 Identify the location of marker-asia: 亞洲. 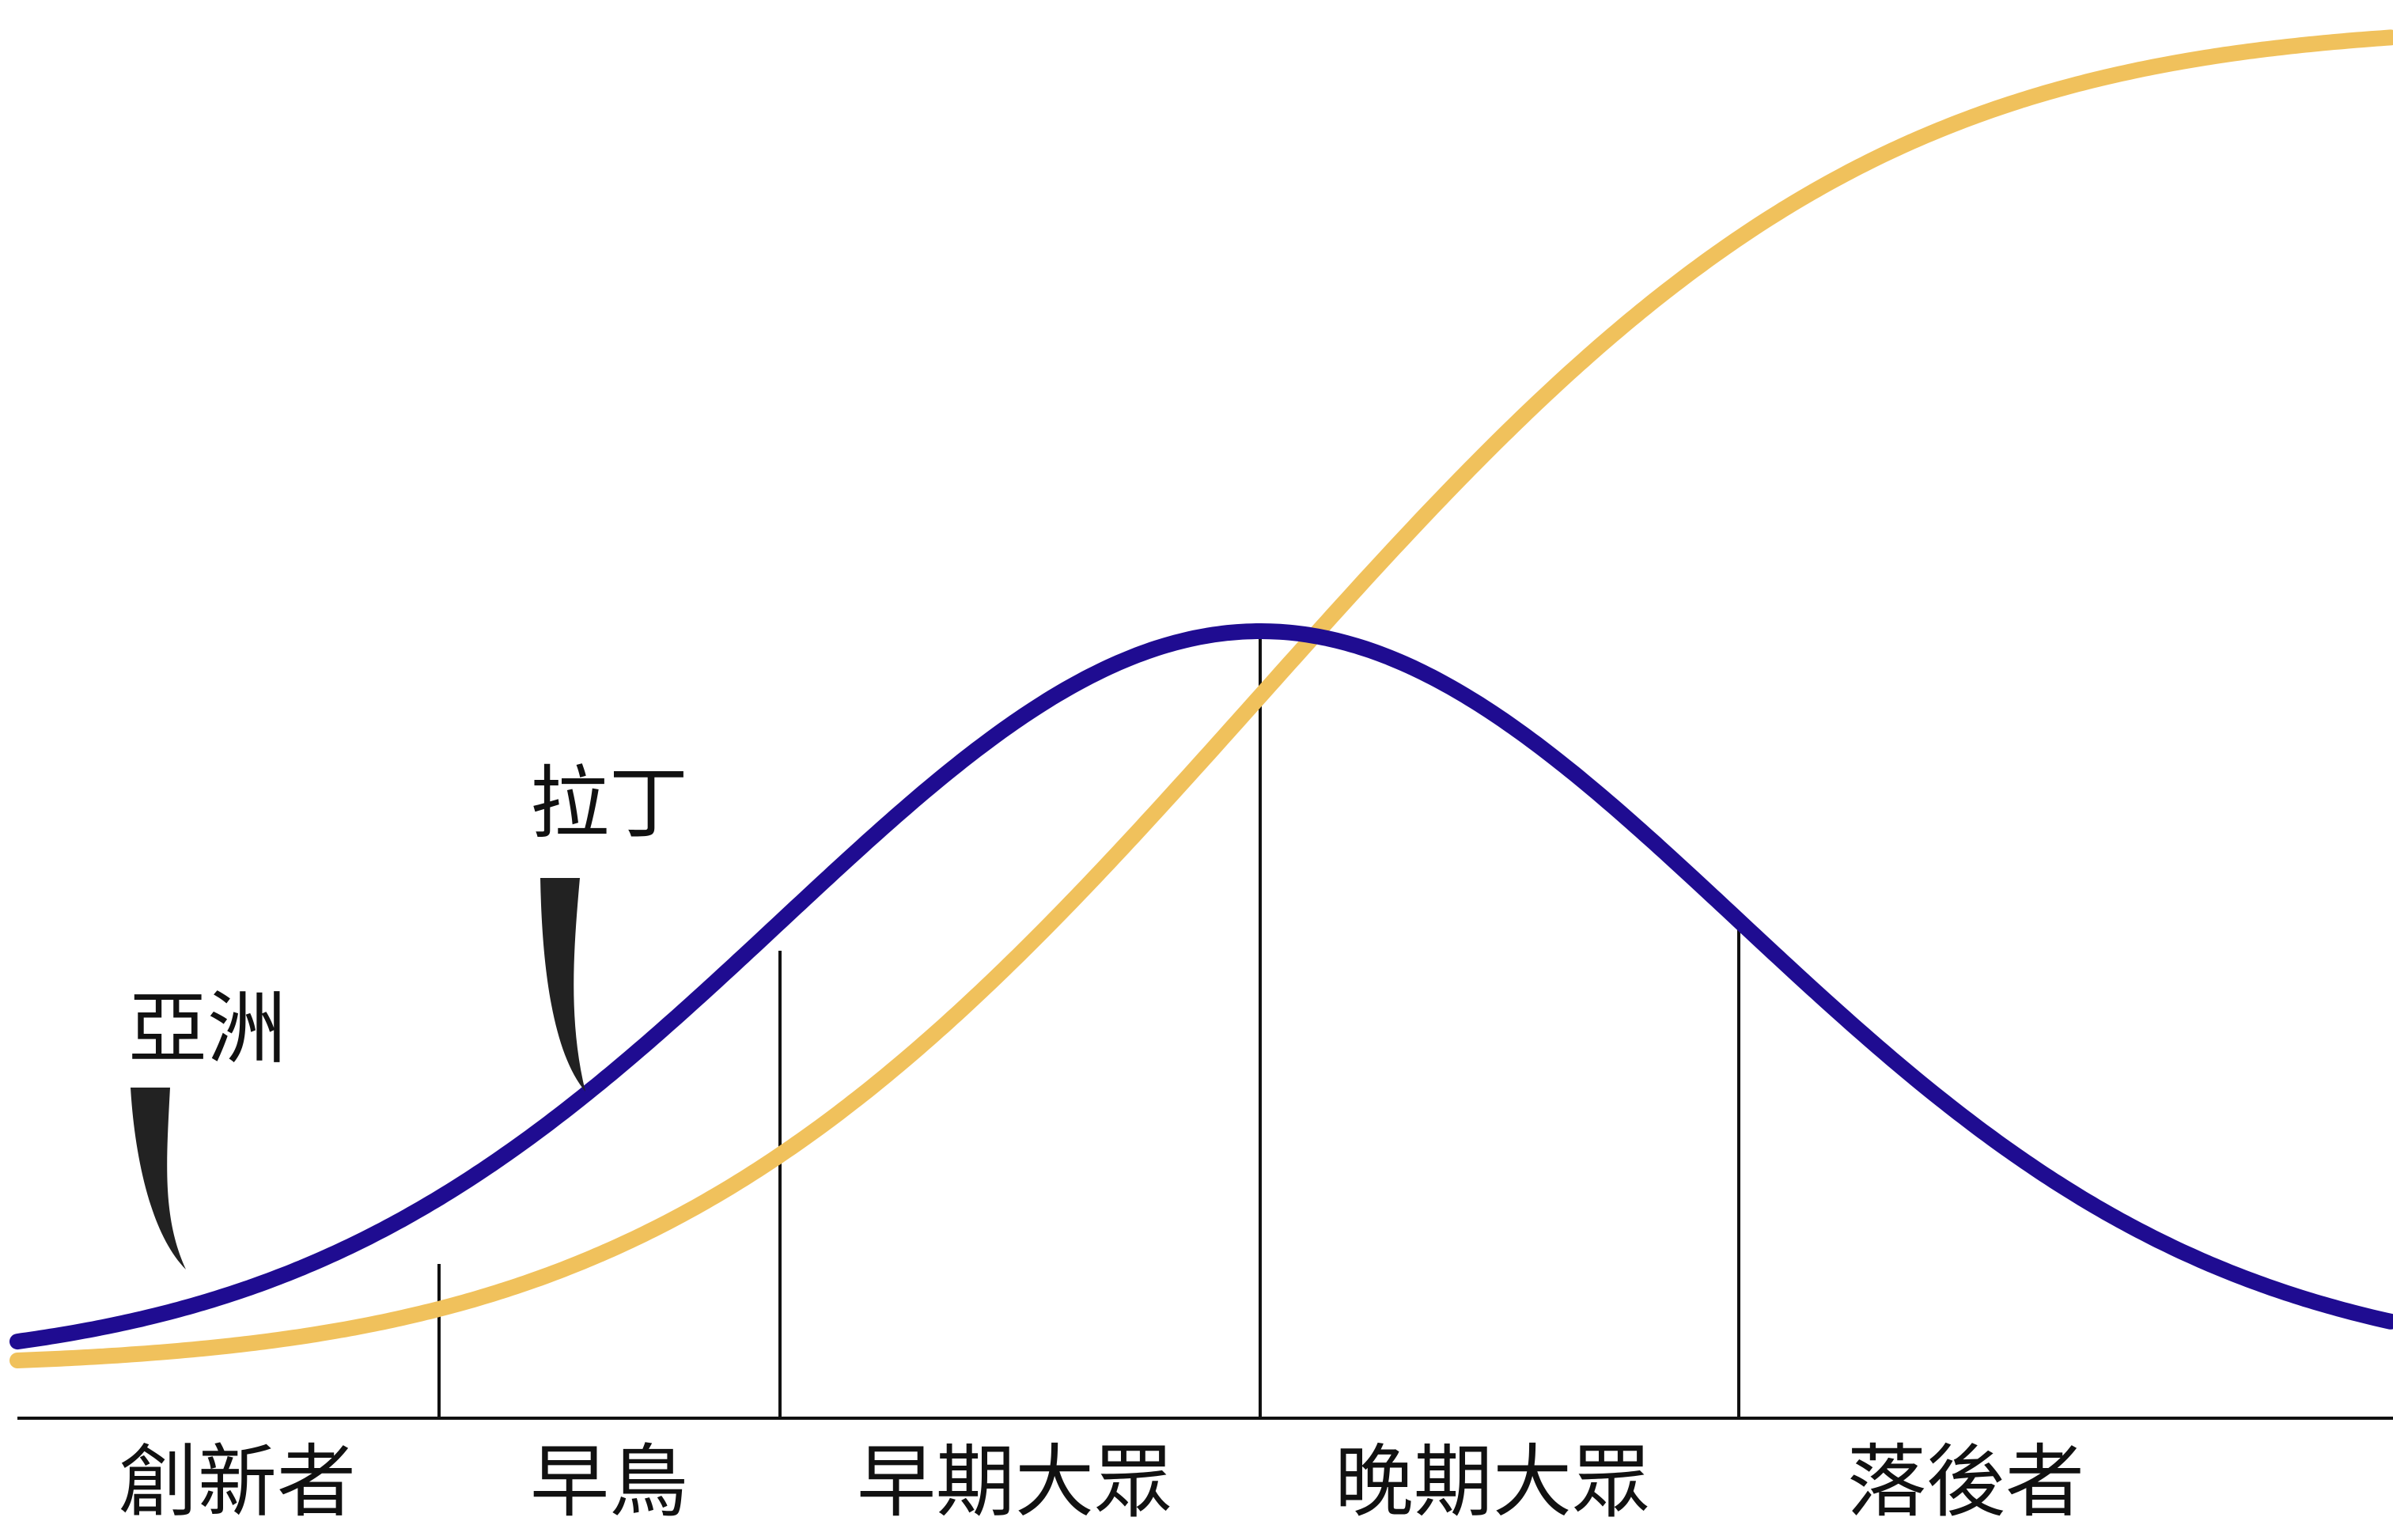
(207, 1125).